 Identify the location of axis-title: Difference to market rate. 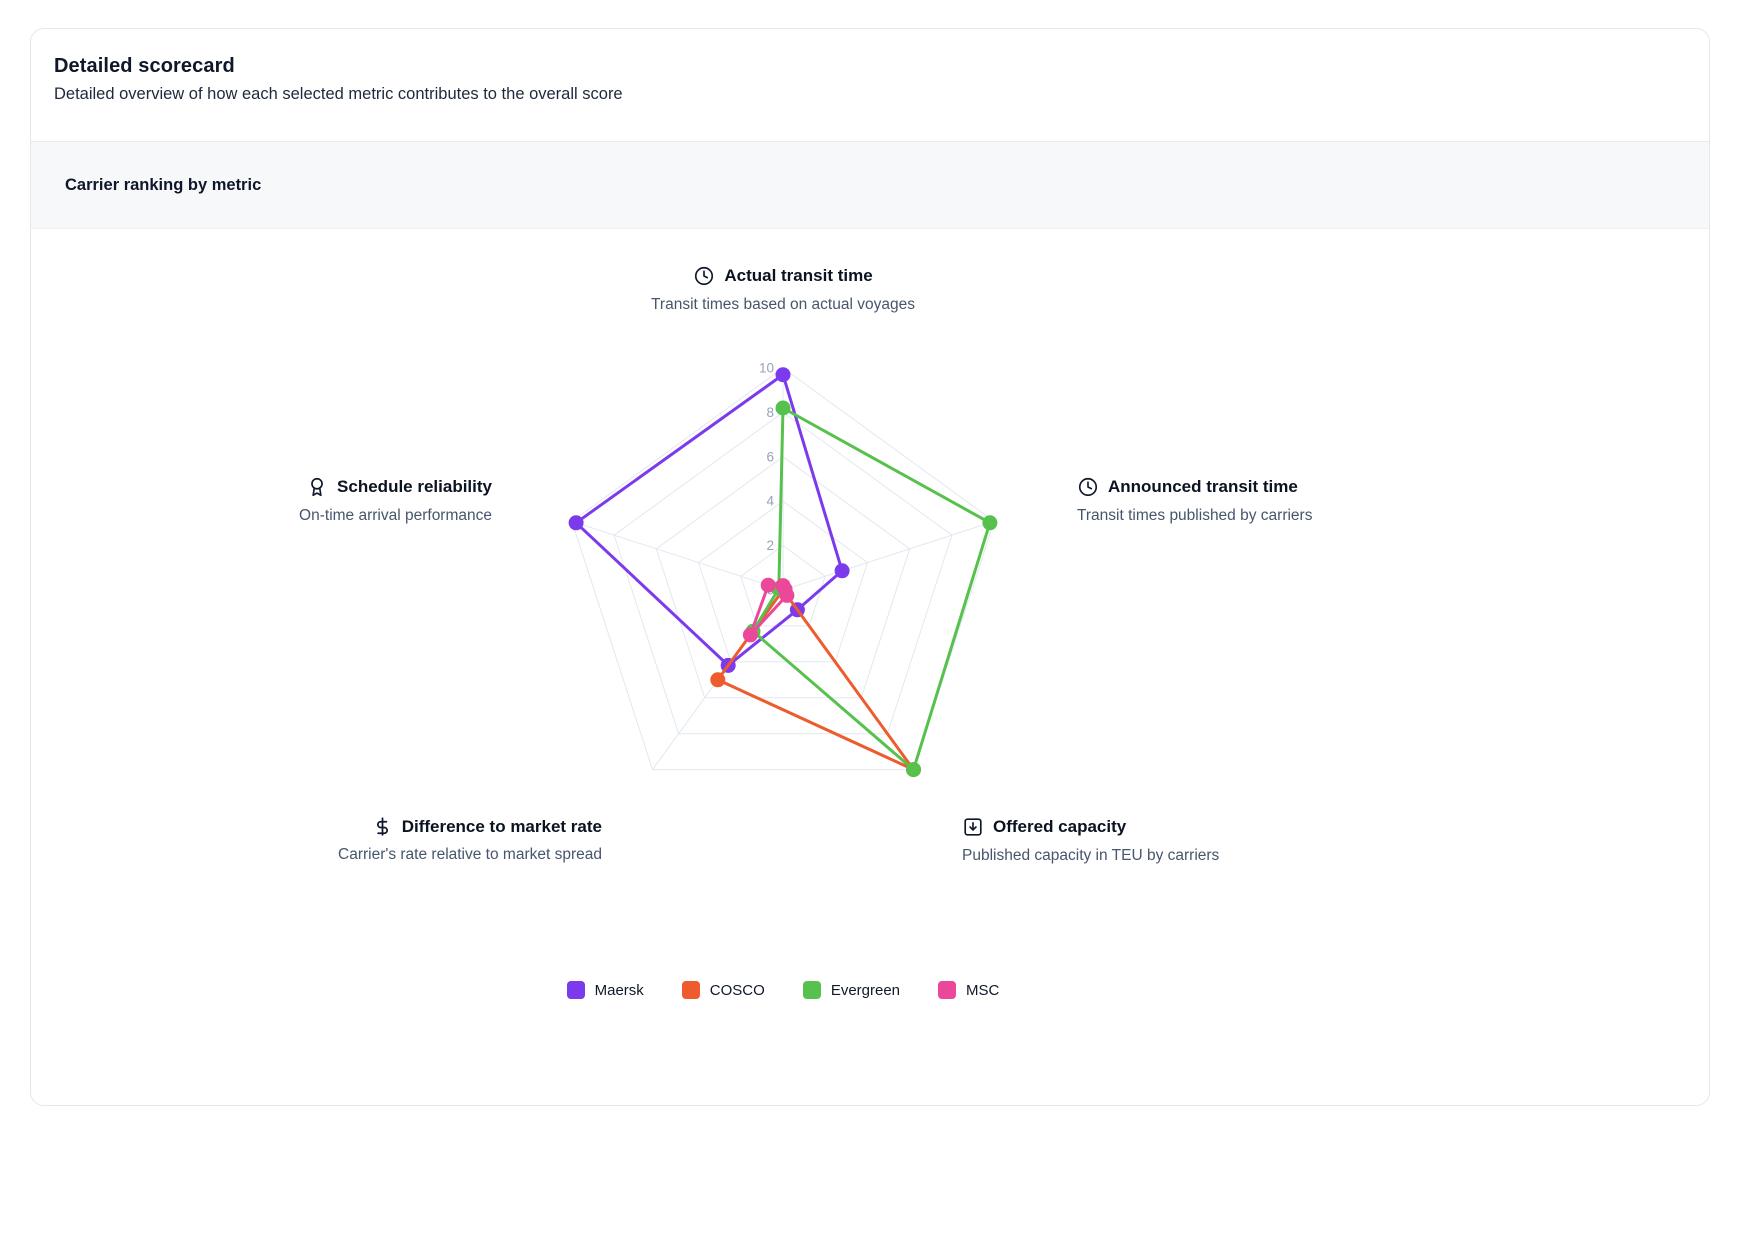
(501, 826).